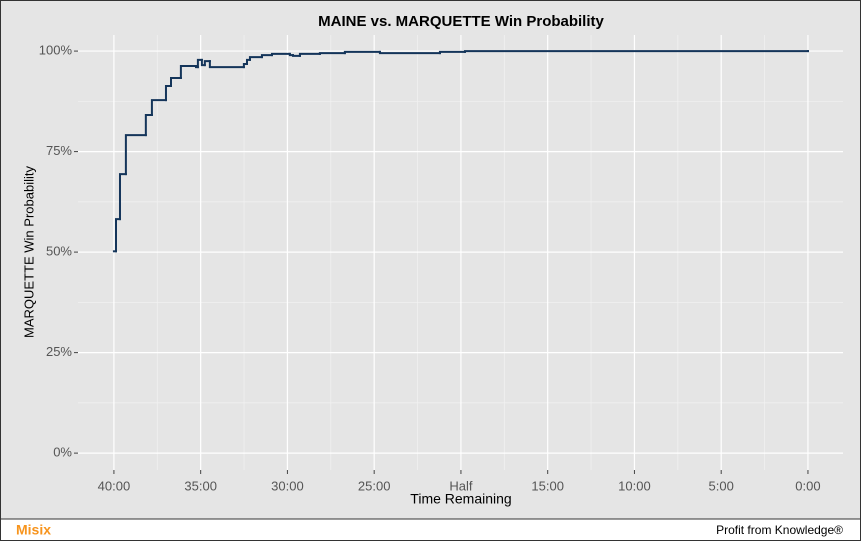 This screenshot has width=861, height=541. Describe the element at coordinates (721, 485) in the screenshot. I see `x-tick-label: 5:00` at that location.